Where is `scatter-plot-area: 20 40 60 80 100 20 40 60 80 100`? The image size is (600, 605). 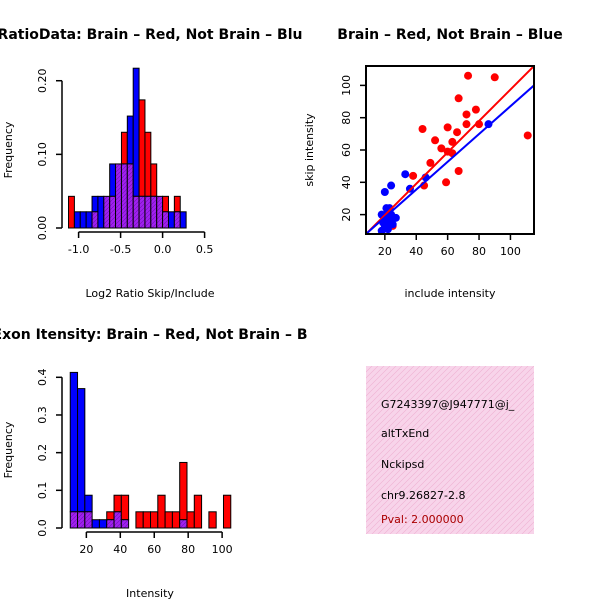 scatter-plot-area: 20 40 60 80 100 20 40 60 80 100 is located at coordinates (437, 161).